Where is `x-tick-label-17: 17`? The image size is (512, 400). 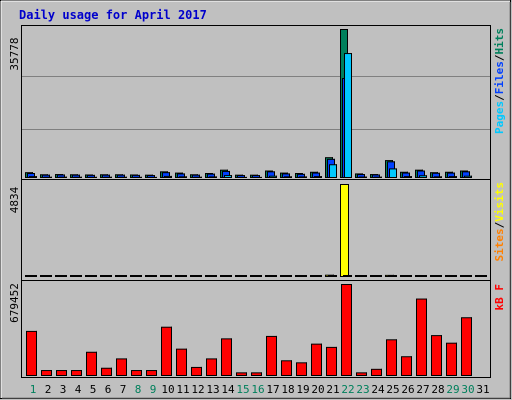 x-tick-label-17: 17 is located at coordinates (272, 389).